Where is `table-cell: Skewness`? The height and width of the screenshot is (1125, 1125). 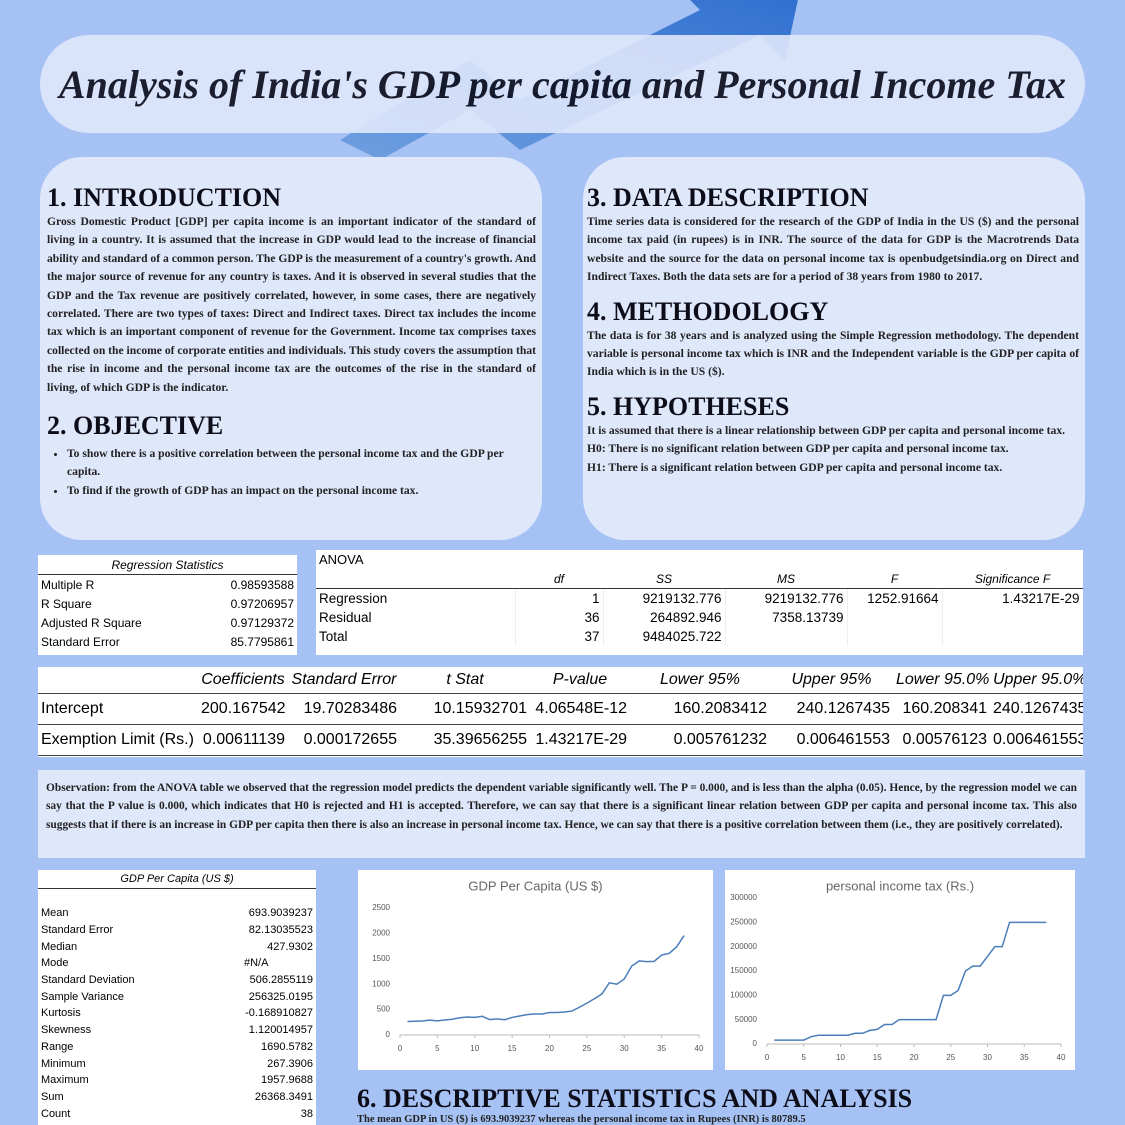
table-cell: Skewness is located at coordinates (66, 1030).